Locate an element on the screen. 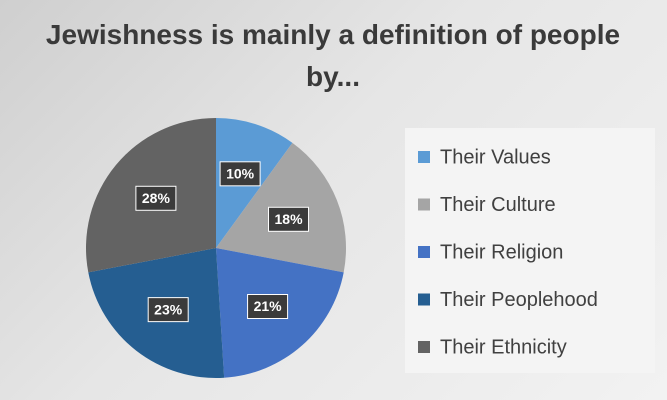  data-label: 21% is located at coordinates (268, 306).